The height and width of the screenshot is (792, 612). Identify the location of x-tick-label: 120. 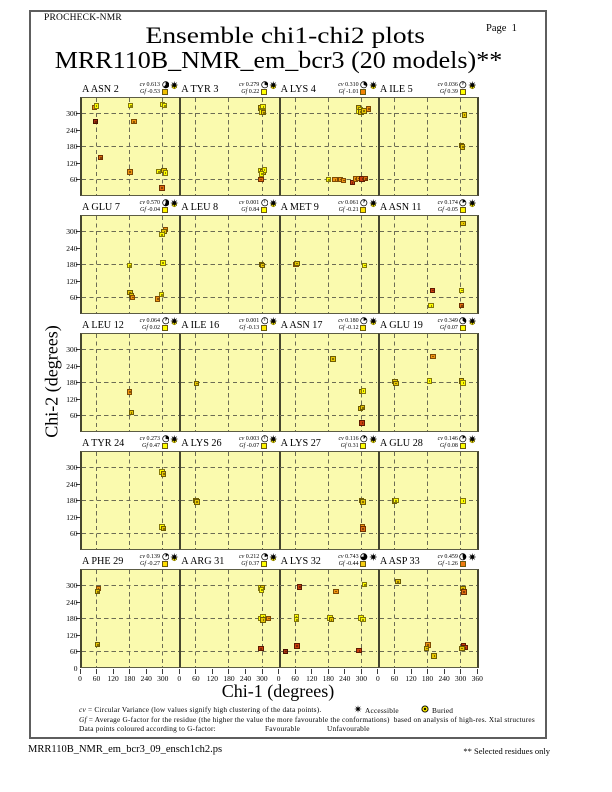
(113, 678).